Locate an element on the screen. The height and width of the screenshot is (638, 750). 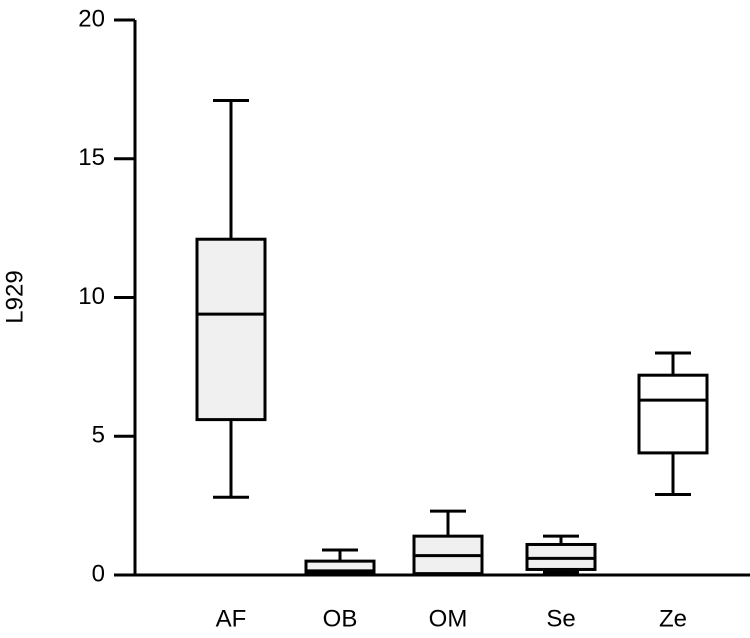
x-tick-label: OM is located at coordinates (448, 618).